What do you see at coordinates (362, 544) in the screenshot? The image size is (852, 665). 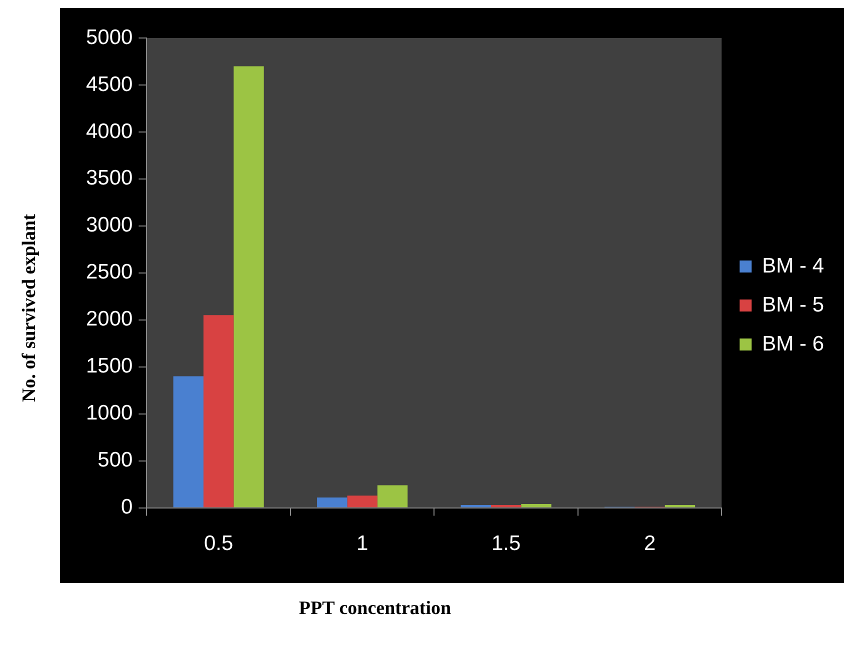 I see `x-tick-label: 1` at bounding box center [362, 544].